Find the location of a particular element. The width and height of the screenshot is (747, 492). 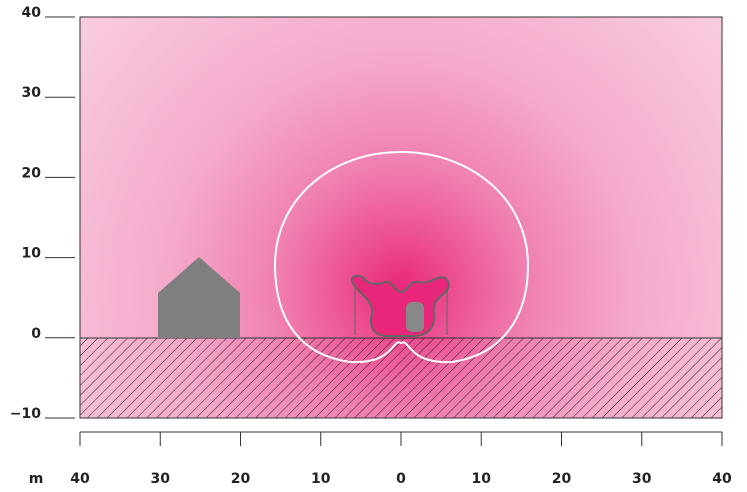

y-tick-label: 30 is located at coordinates (32, 93).